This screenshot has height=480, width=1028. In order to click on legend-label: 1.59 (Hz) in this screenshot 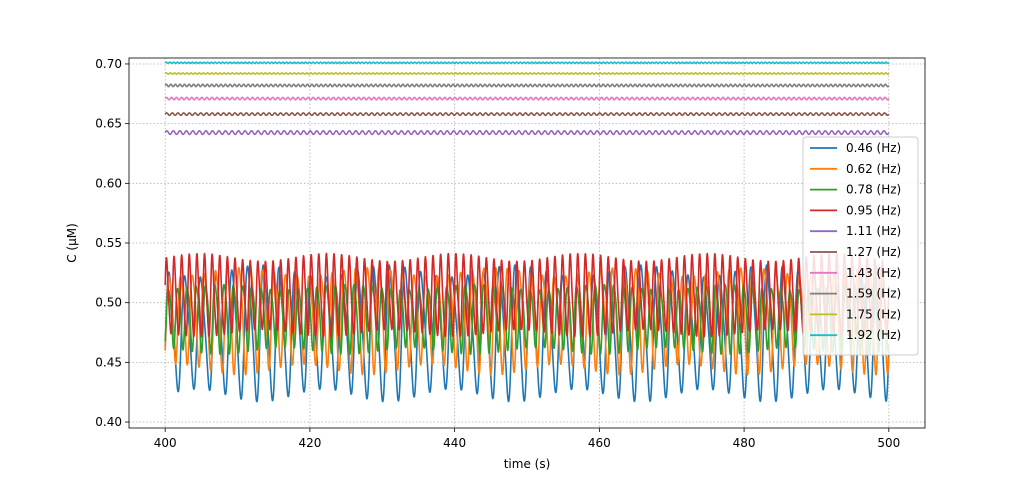, I will do `click(873, 294)`.